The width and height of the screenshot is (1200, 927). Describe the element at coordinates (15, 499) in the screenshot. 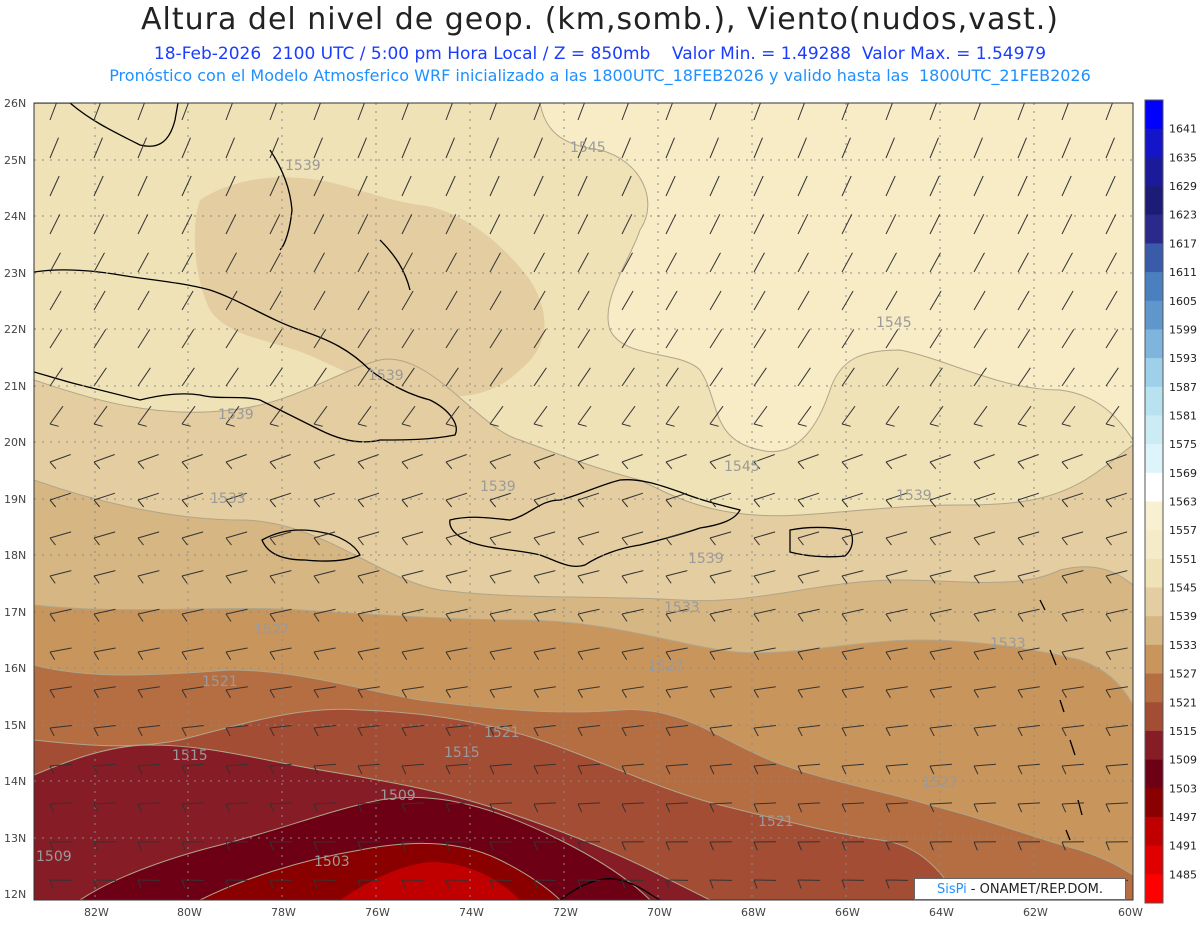

I see `lat-label: 19N` at that location.